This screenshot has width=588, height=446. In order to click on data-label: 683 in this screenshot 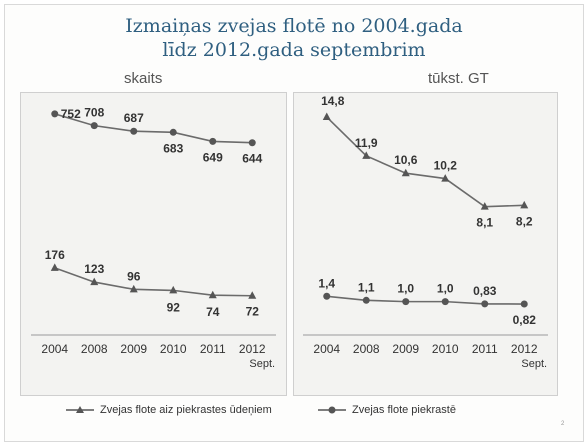, I will do `click(173, 148)`.